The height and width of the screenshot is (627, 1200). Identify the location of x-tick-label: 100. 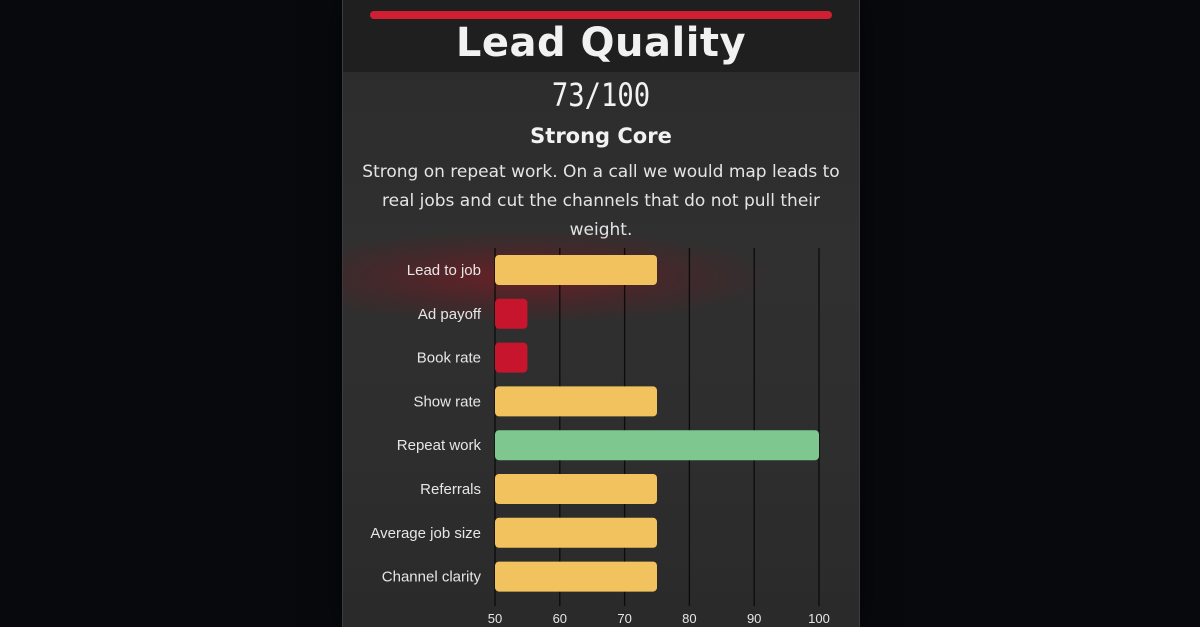
(819, 618).